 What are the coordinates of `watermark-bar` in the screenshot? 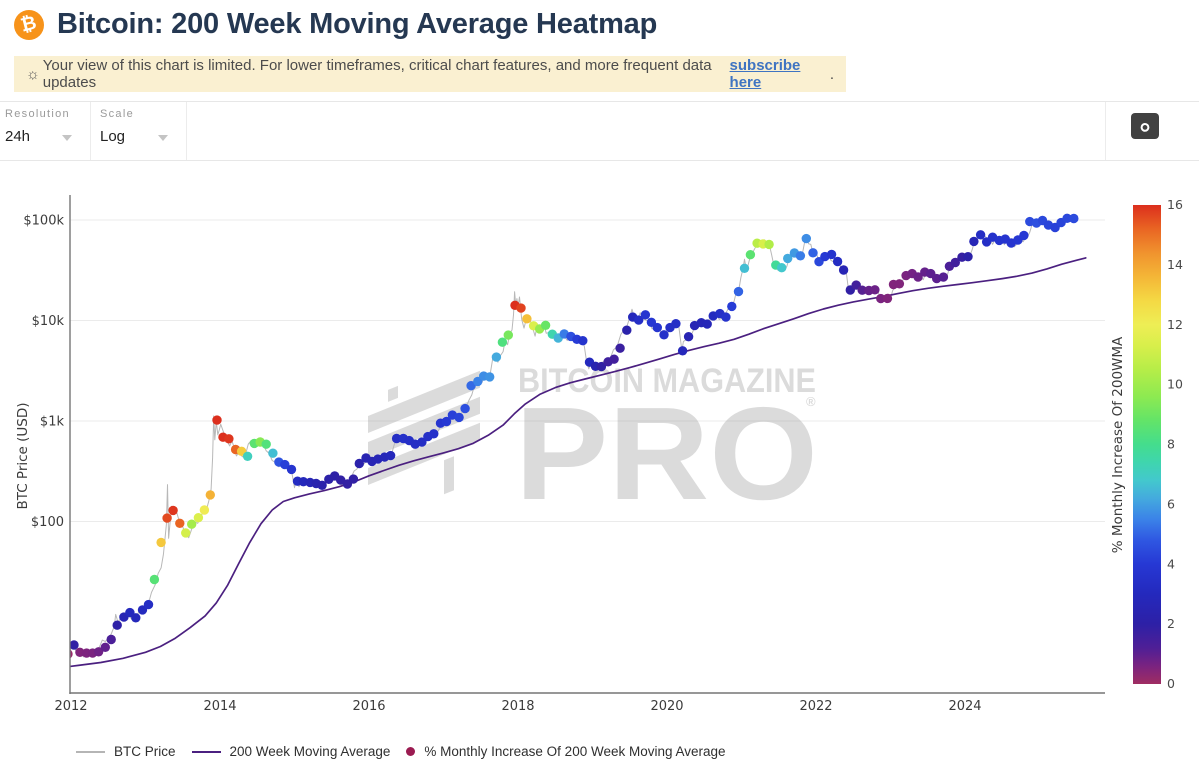 It's located at (424, 453).